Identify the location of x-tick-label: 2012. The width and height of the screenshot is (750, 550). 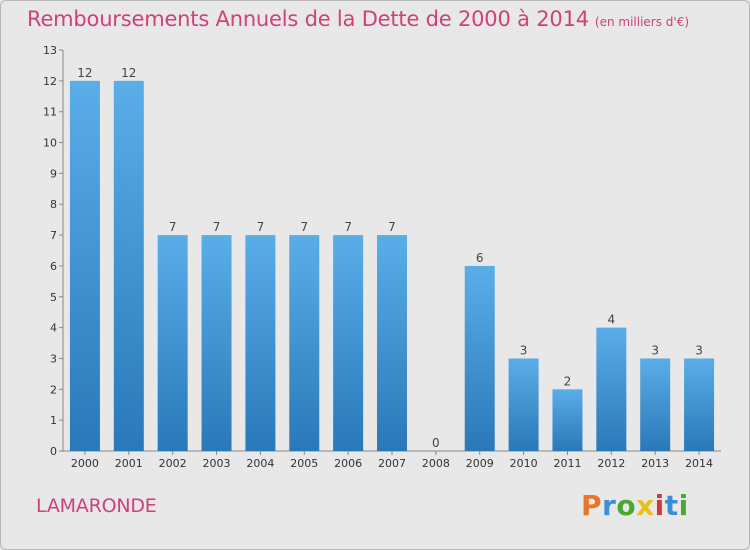
(611, 463).